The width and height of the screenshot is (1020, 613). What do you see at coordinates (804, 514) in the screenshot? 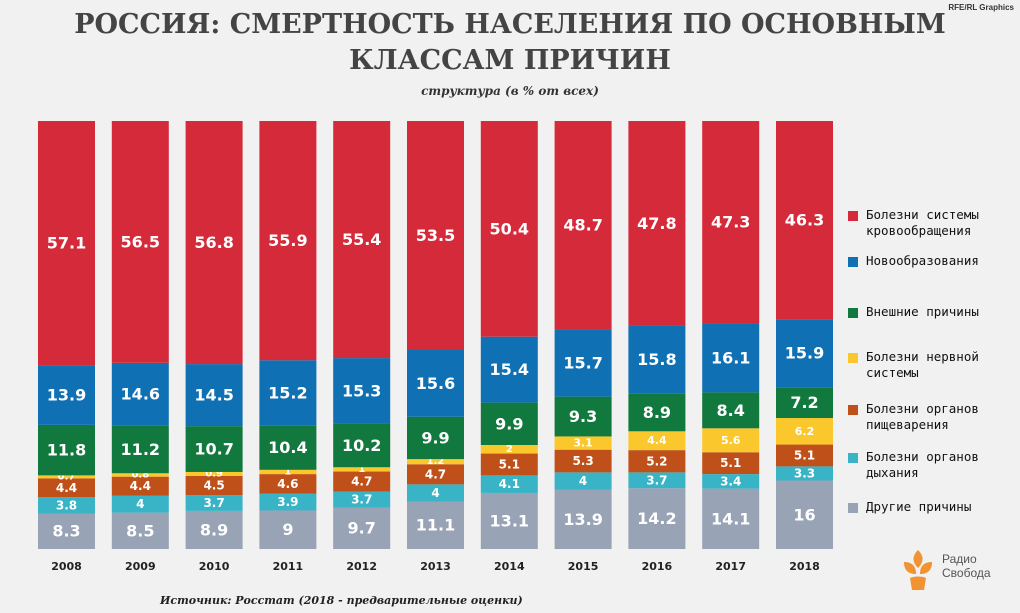
I see `data-label: 16` at bounding box center [804, 514].